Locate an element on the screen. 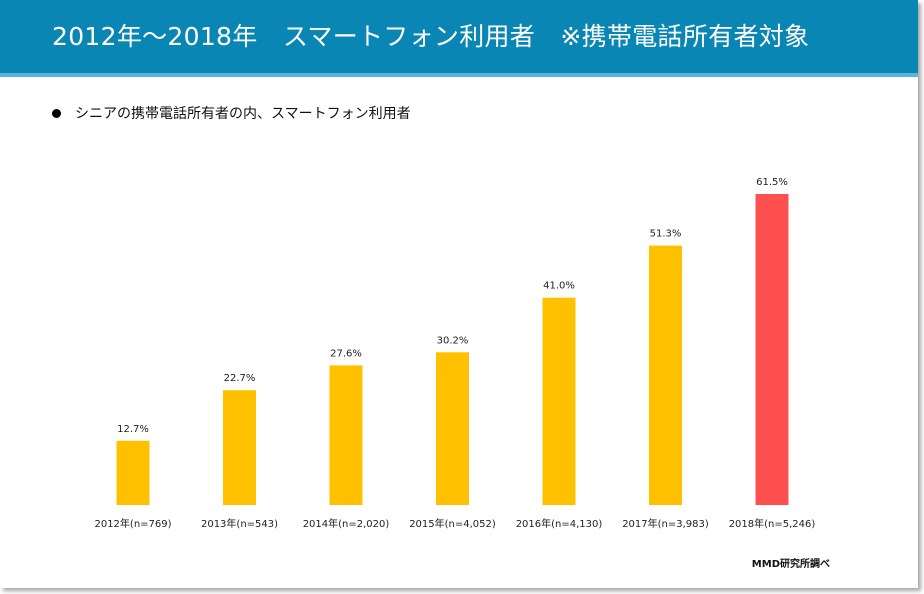  category-label-1: 2013年(n=543) is located at coordinates (239, 523).